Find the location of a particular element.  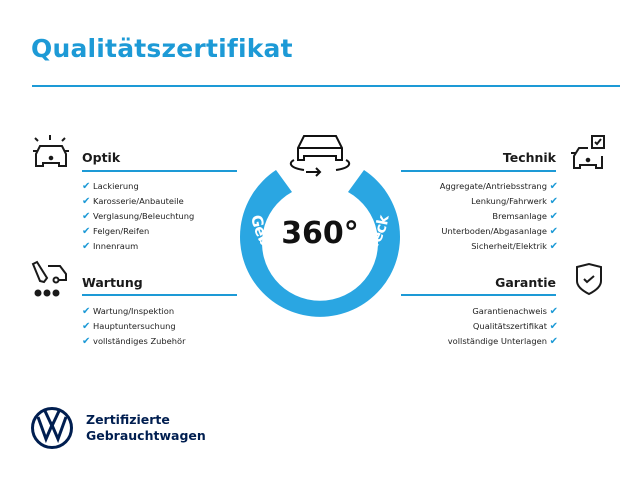

list-item: ✔ Innenraum is located at coordinates (110, 246).